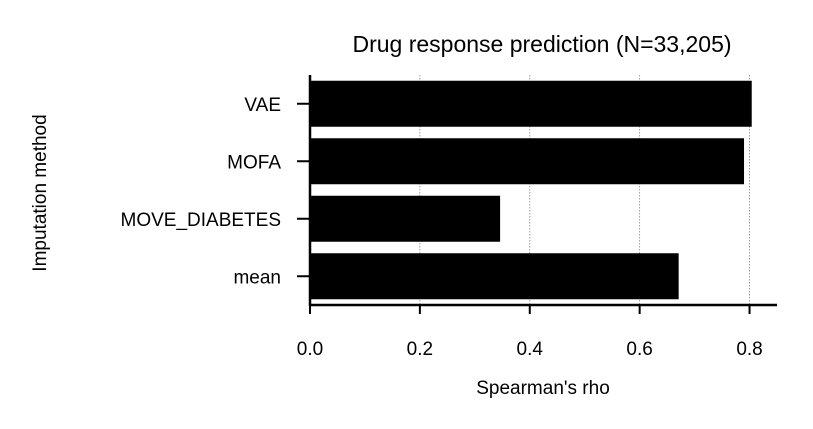 The width and height of the screenshot is (813, 429). Describe the element at coordinates (201, 220) in the screenshot. I see `y-tick-label: MOVE_DIABETES` at that location.